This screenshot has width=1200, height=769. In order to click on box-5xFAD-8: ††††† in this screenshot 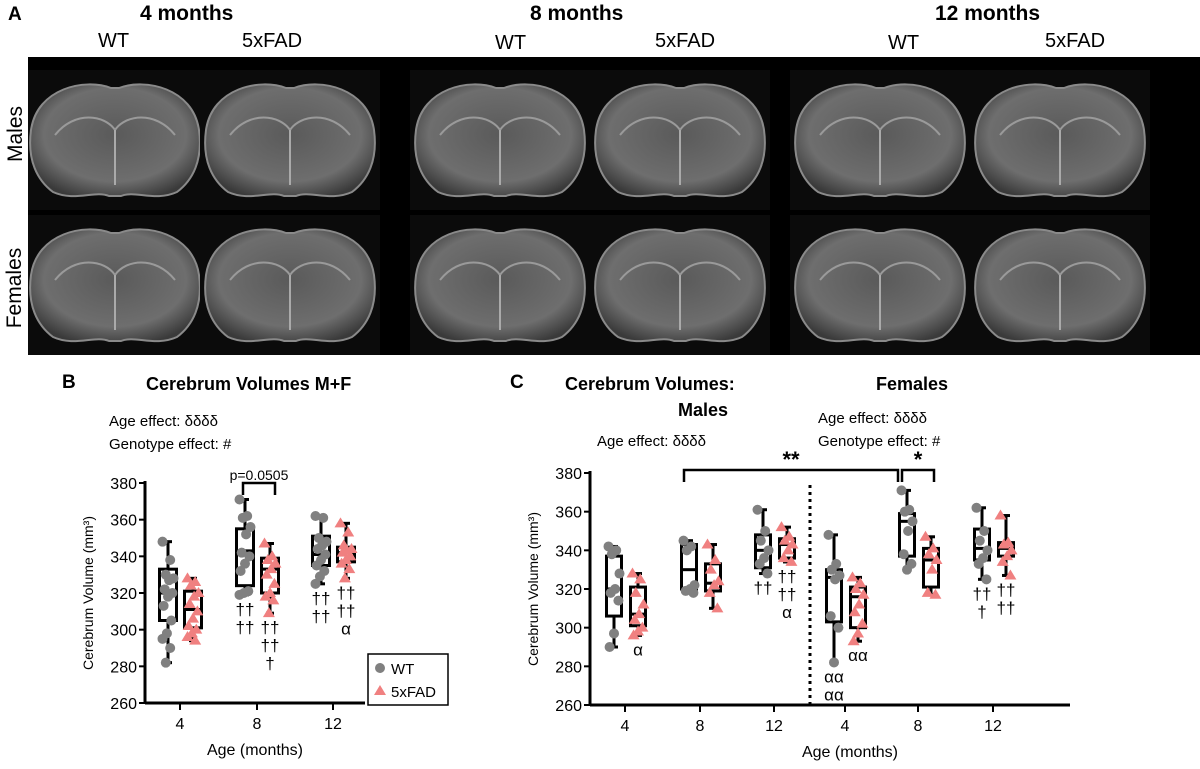, I will do `click(270, 605)`.